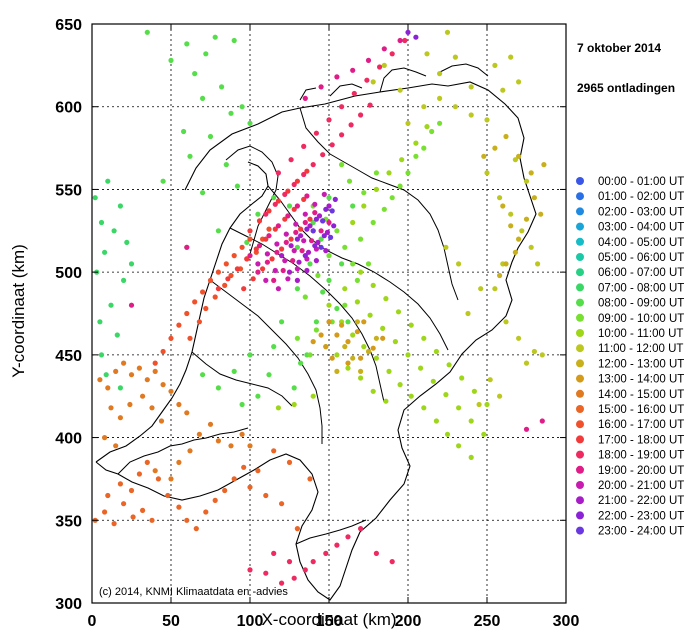 This screenshot has width=700, height=631. I want to click on legend-label: 07:00 - 08:00 UT, so click(641, 288).